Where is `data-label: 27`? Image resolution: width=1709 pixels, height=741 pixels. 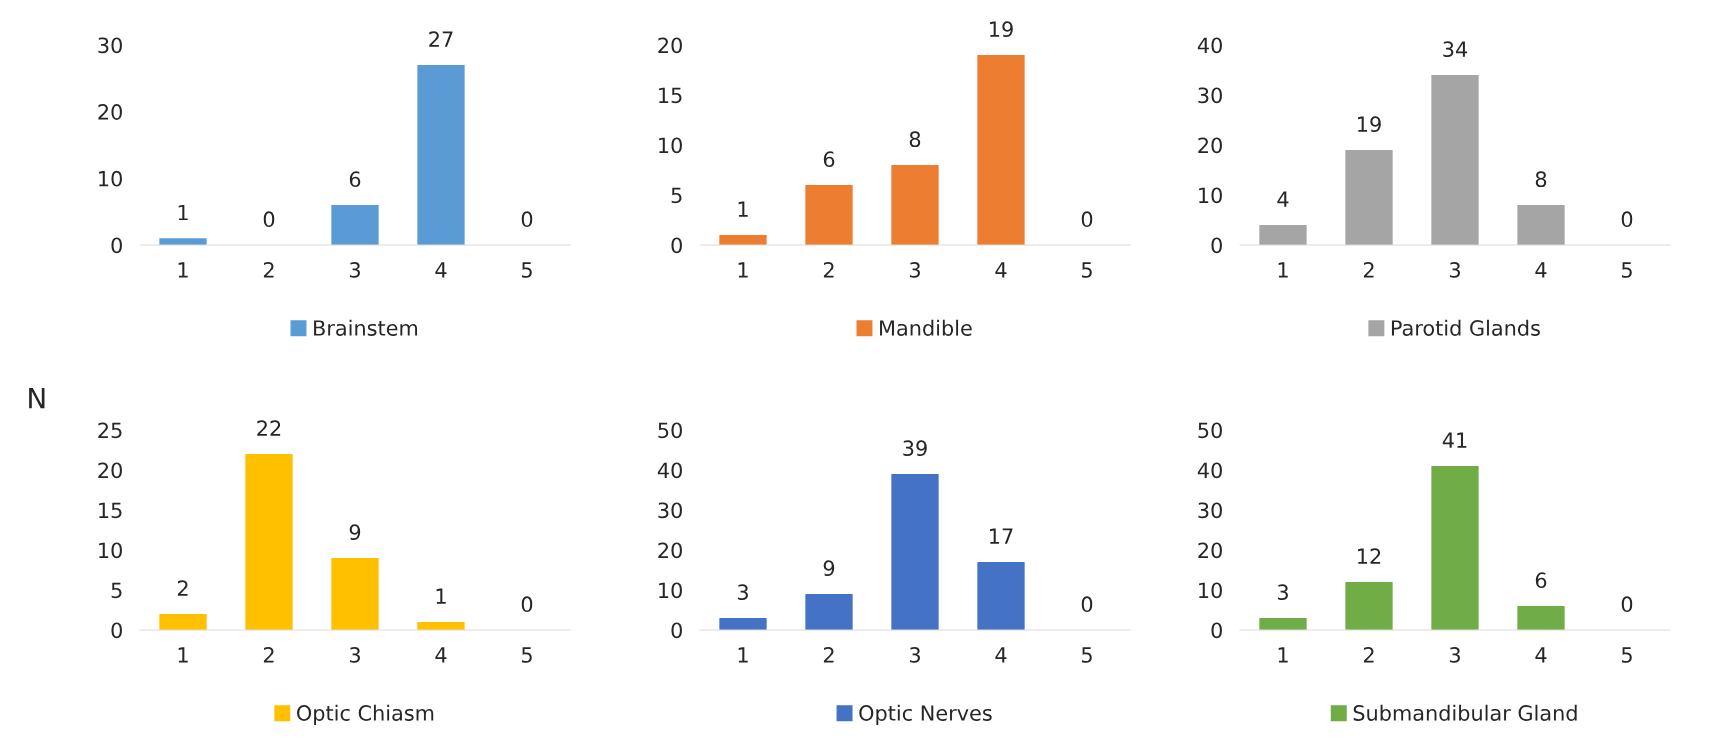 data-label: 27 is located at coordinates (441, 39).